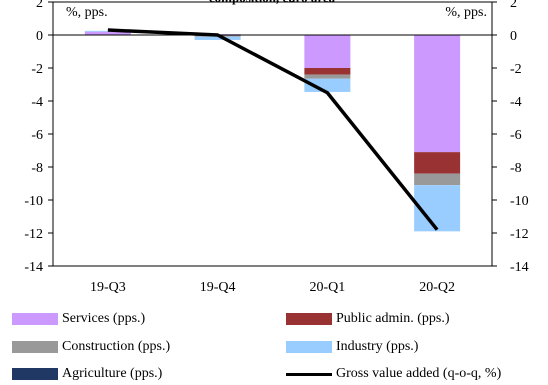  What do you see at coordinates (37, 69) in the screenshot?
I see `y-tick-label-left: -2` at bounding box center [37, 69].